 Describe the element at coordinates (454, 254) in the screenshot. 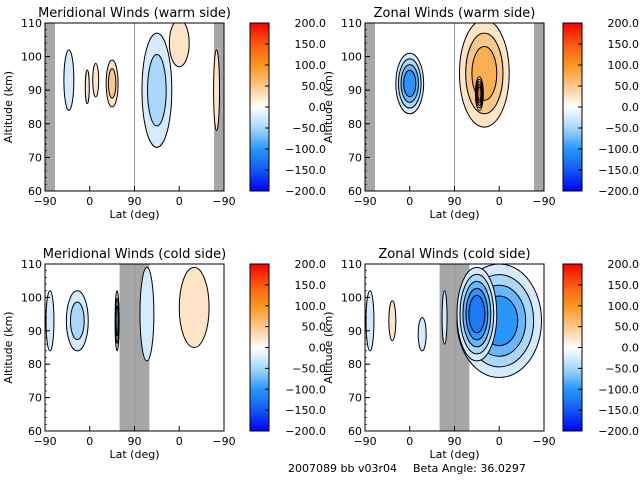

I see `panel-title: Zonal Winds (cold side)` at that location.